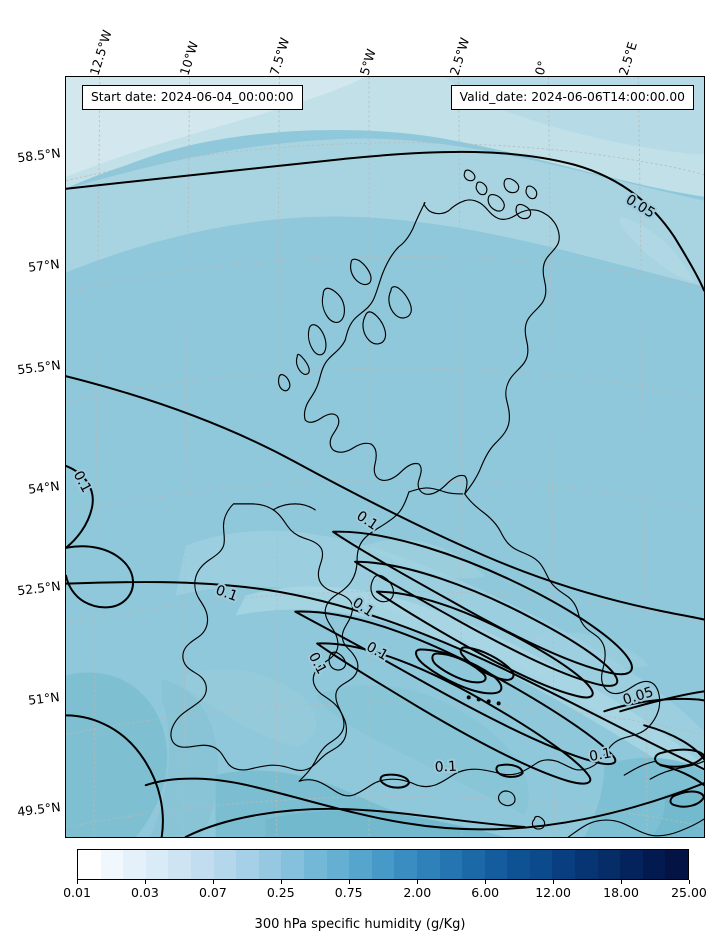 The image size is (720, 949). What do you see at coordinates (653, 705) in the screenshot?
I see `contour-0p05-se` at bounding box center [653, 705].